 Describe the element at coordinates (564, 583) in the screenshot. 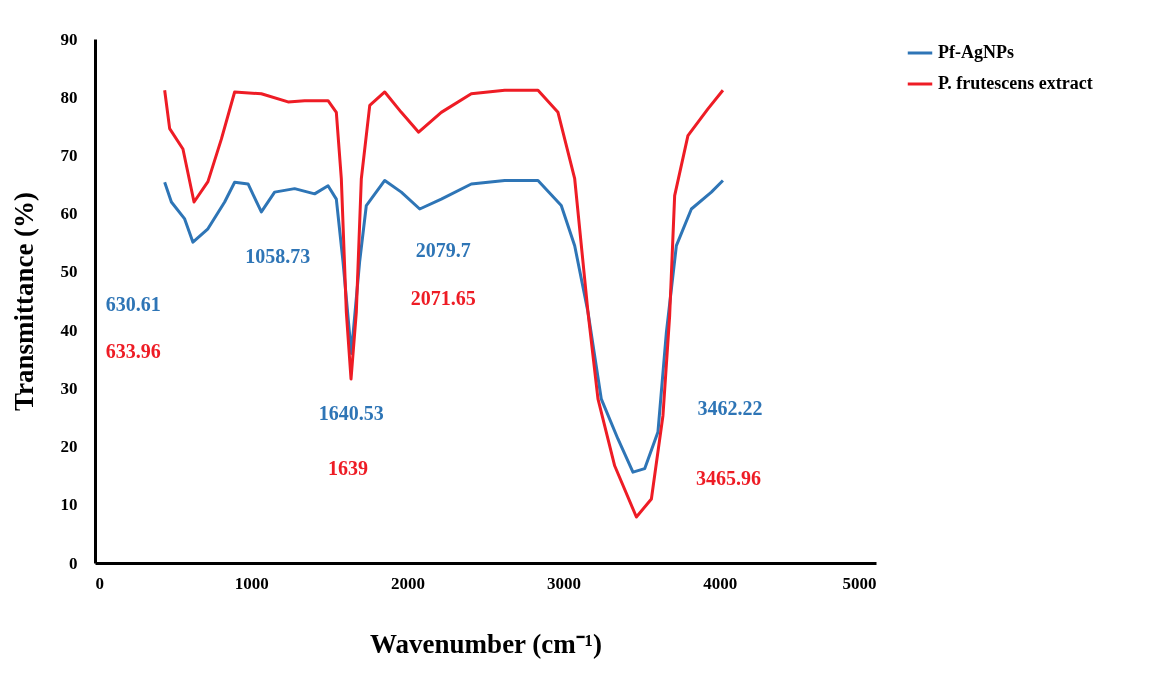

I see `x-tick-label: 3000` at that location.